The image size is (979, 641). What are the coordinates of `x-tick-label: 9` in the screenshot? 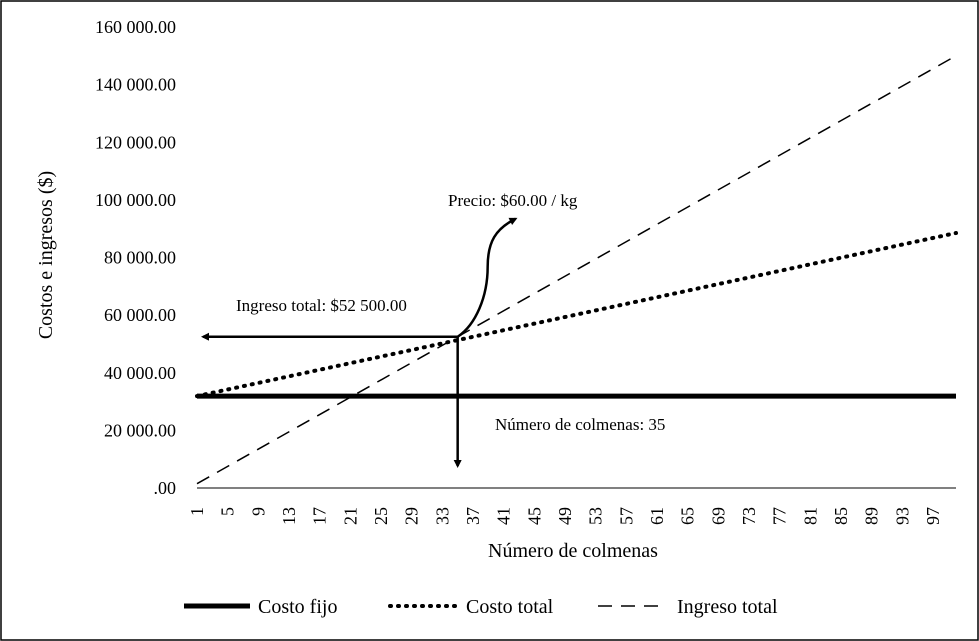 It's located at (258, 511).